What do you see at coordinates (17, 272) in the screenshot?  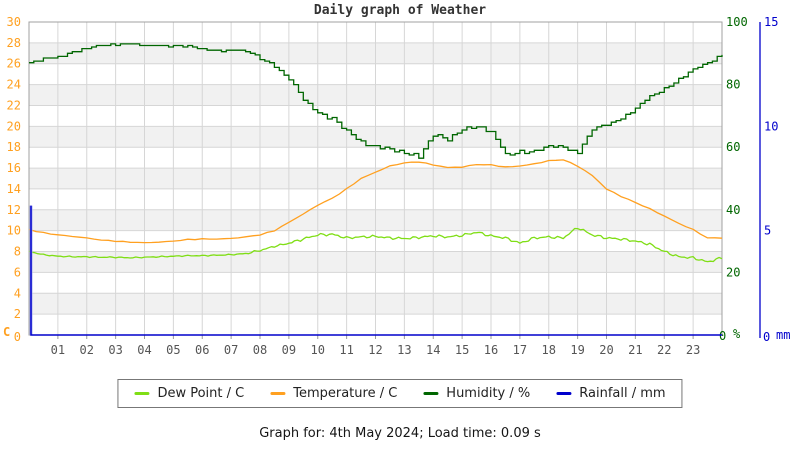 I see `celsius-tick-label: 6` at bounding box center [17, 272].